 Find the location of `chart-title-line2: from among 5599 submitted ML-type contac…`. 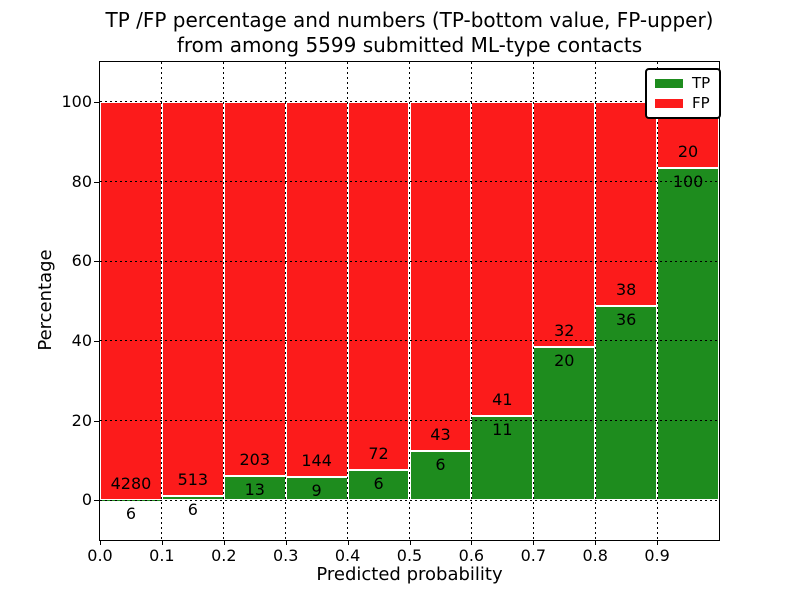

chart-title-line2: from among 5599 submitted ML-type contac… is located at coordinates (409, 45).